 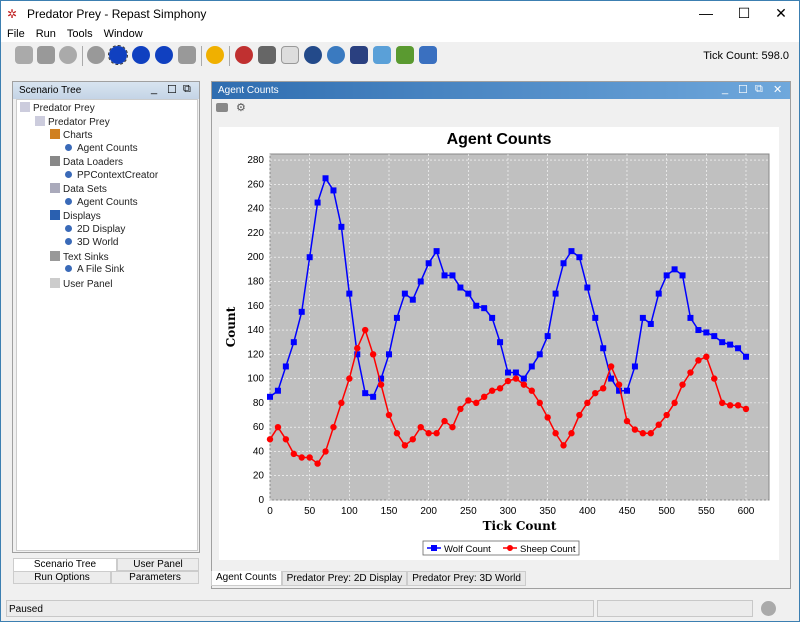 I want to click on menu-tools: Tools, so click(x=79, y=34).